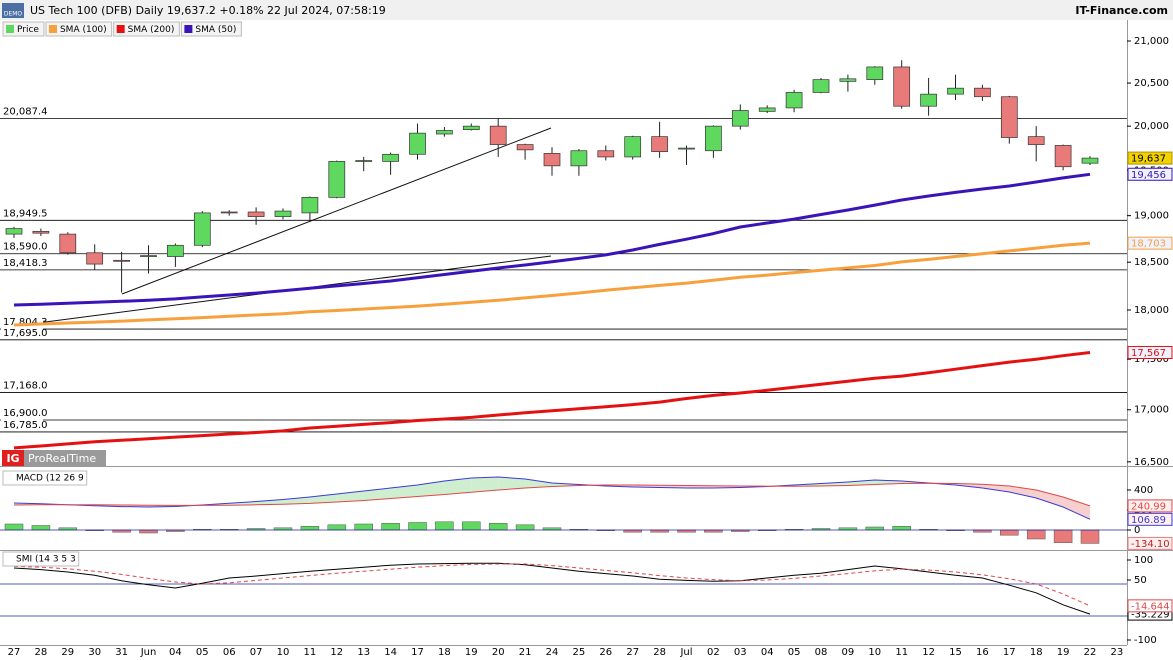 The image size is (1173, 660). What do you see at coordinates (1151, 216) in the screenshot?
I see `y-tick-label: 19,000` at bounding box center [1151, 216].